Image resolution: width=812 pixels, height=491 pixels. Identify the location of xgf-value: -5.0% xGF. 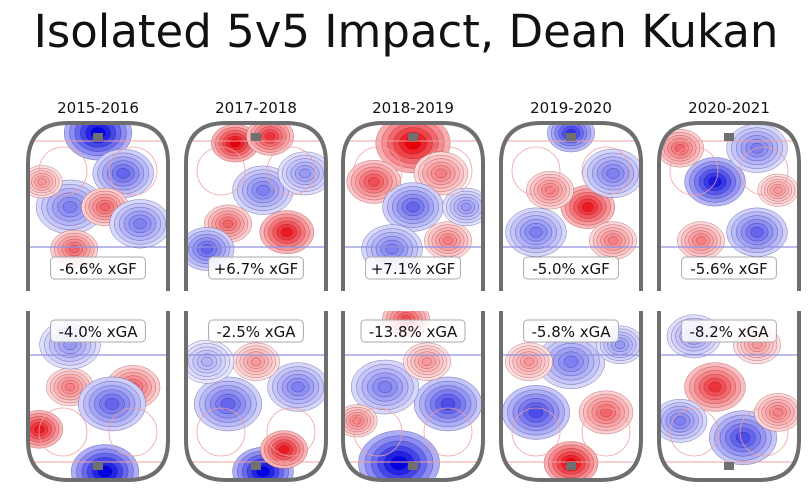
(570, 269).